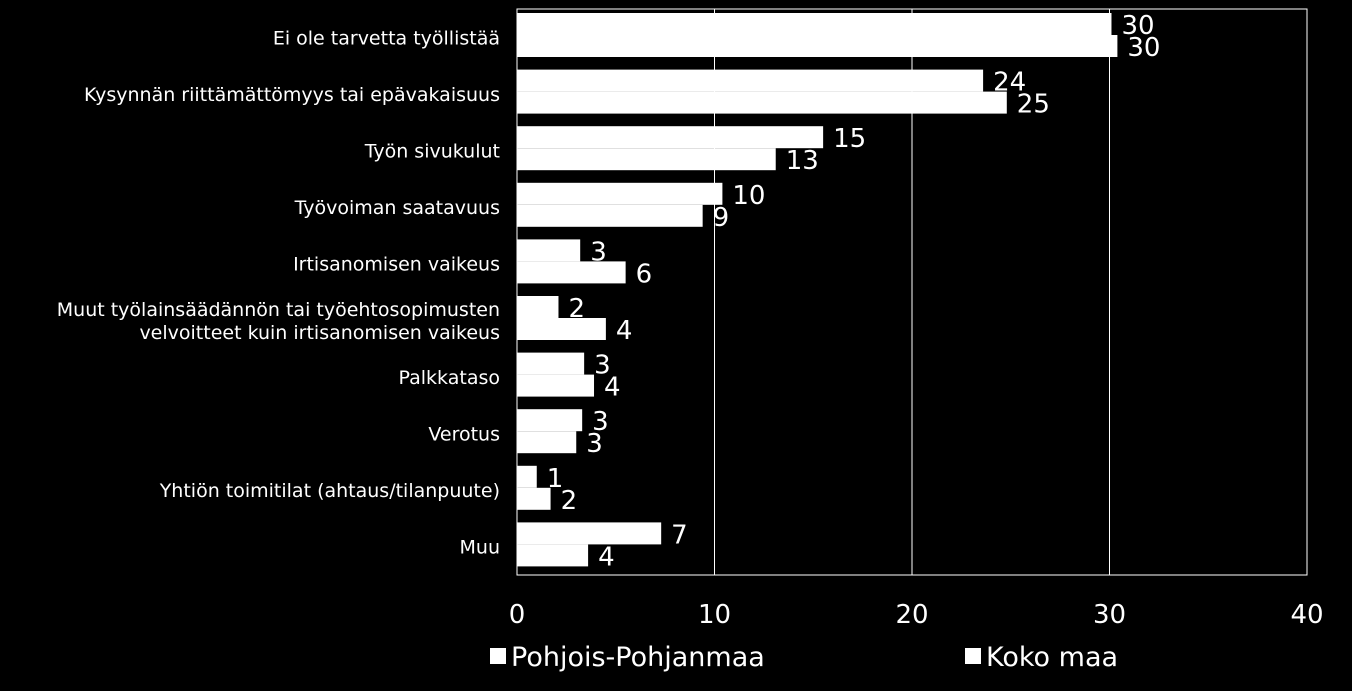  Describe the element at coordinates (319, 333) in the screenshot. I see `category-label: velvoitteet kuin irtisanomisen vaikeus` at that location.